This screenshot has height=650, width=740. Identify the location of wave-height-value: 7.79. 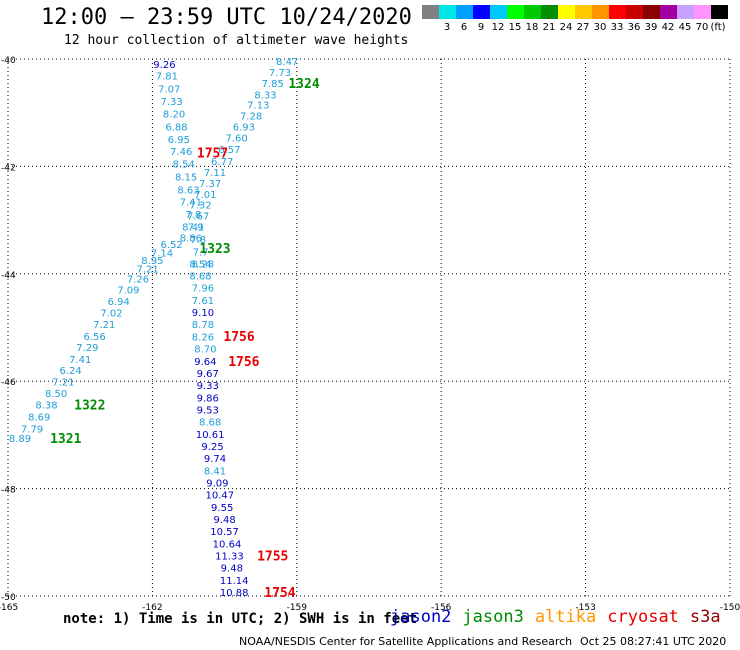
(32, 430).